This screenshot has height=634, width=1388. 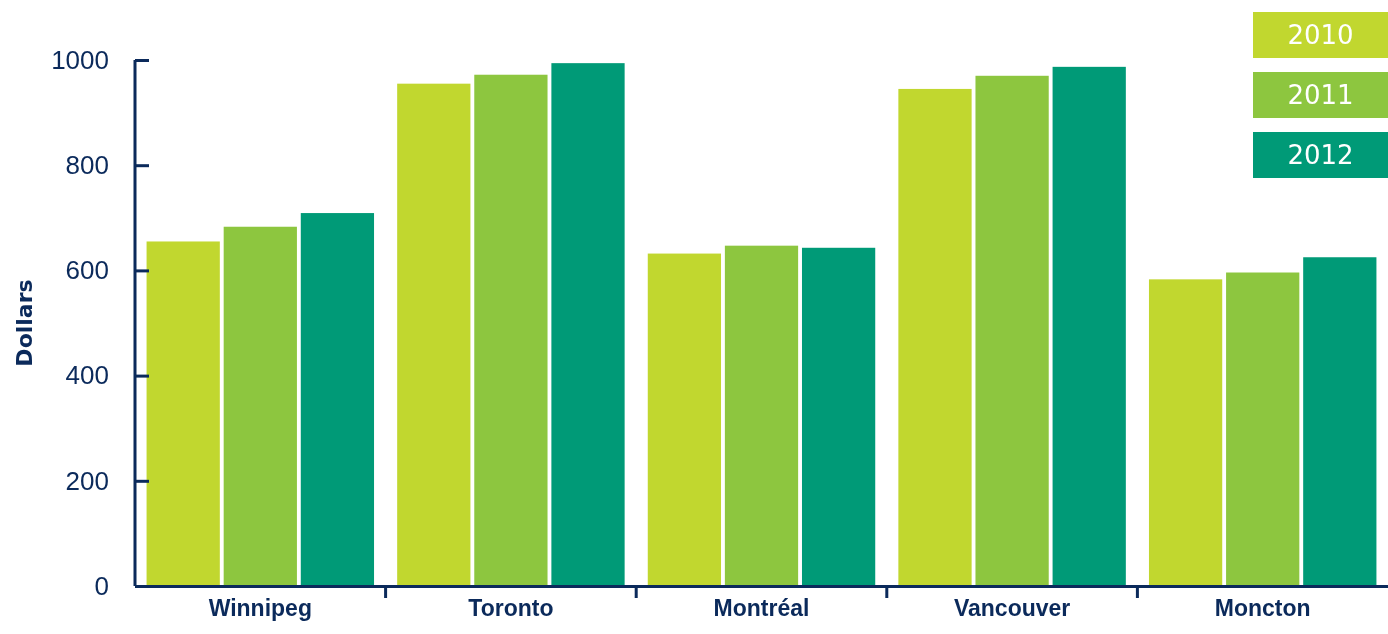 What do you see at coordinates (87, 375) in the screenshot?
I see `y-tick-label: 400` at bounding box center [87, 375].